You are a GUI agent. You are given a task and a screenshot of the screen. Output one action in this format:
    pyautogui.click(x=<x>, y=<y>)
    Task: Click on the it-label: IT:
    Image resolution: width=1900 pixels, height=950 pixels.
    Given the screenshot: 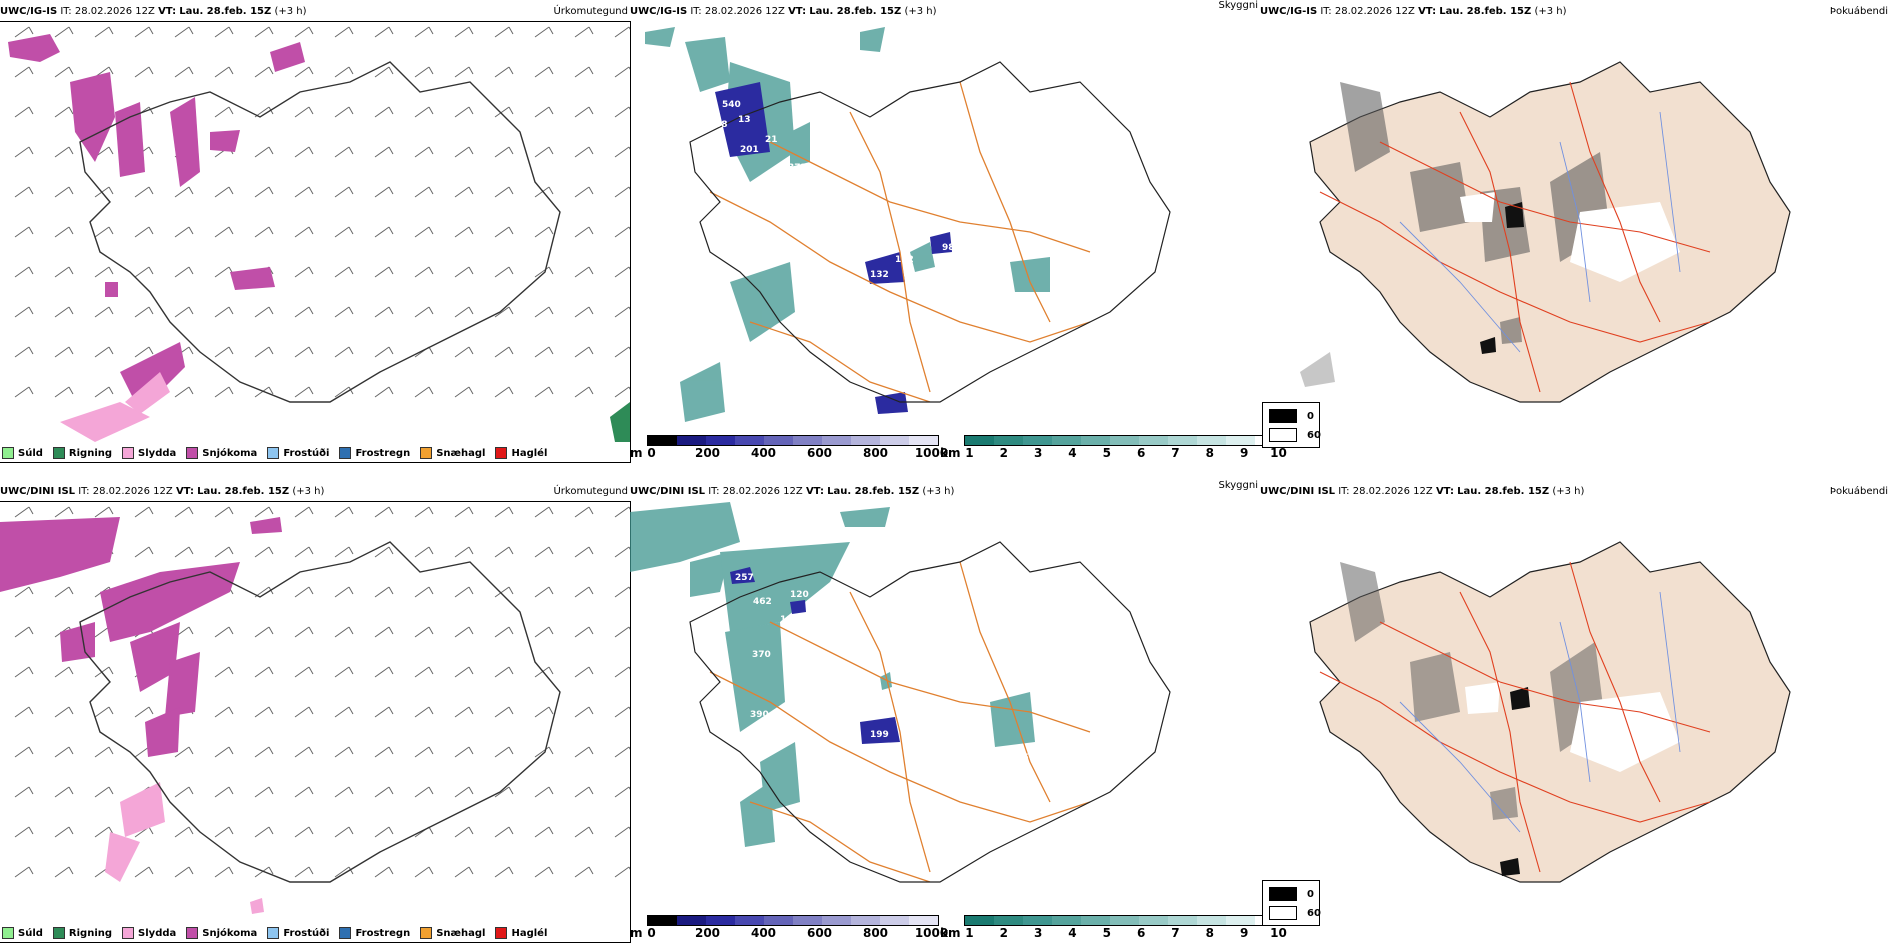 What is the action you would take?
    pyautogui.click(x=1326, y=11)
    